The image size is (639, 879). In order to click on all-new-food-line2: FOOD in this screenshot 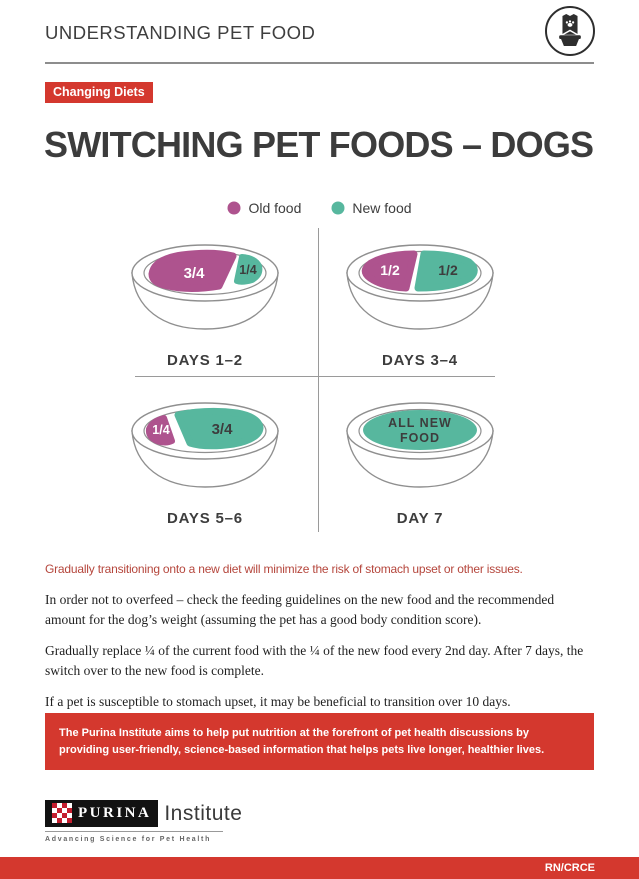, I will do `click(420, 438)`.